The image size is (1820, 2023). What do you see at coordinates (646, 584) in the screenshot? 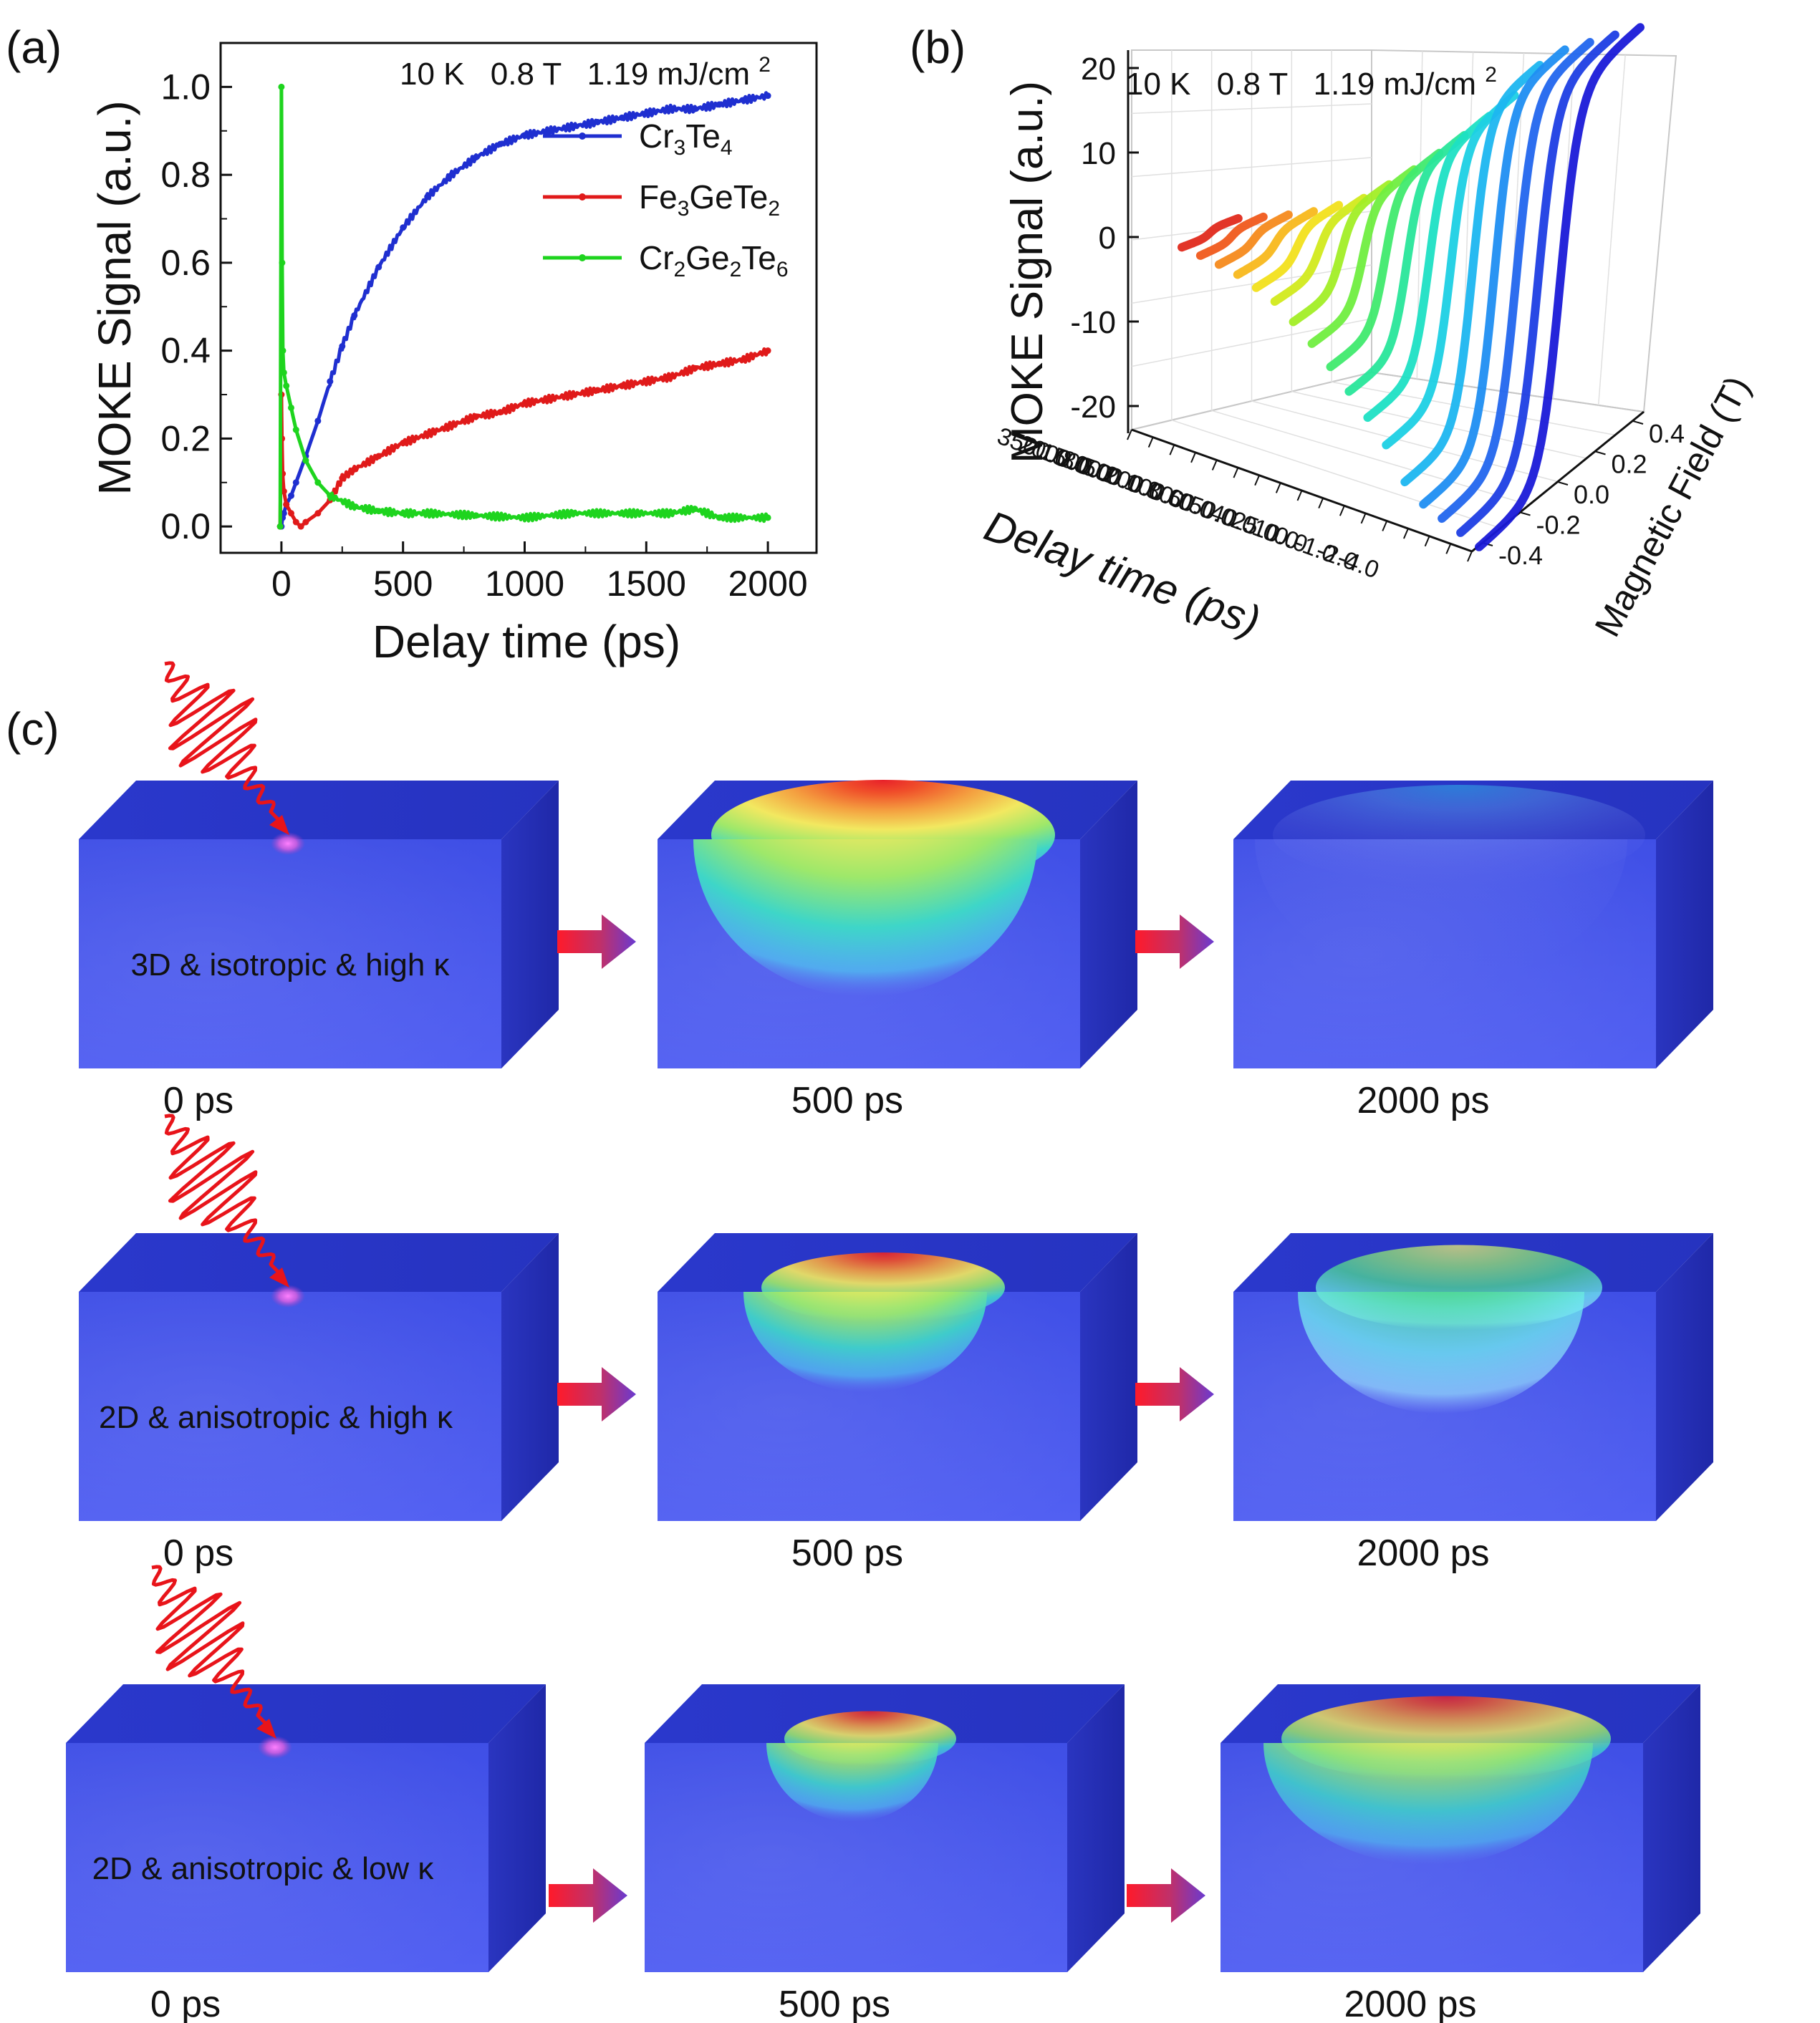
I see `x-tick-label: 1500` at bounding box center [646, 584].